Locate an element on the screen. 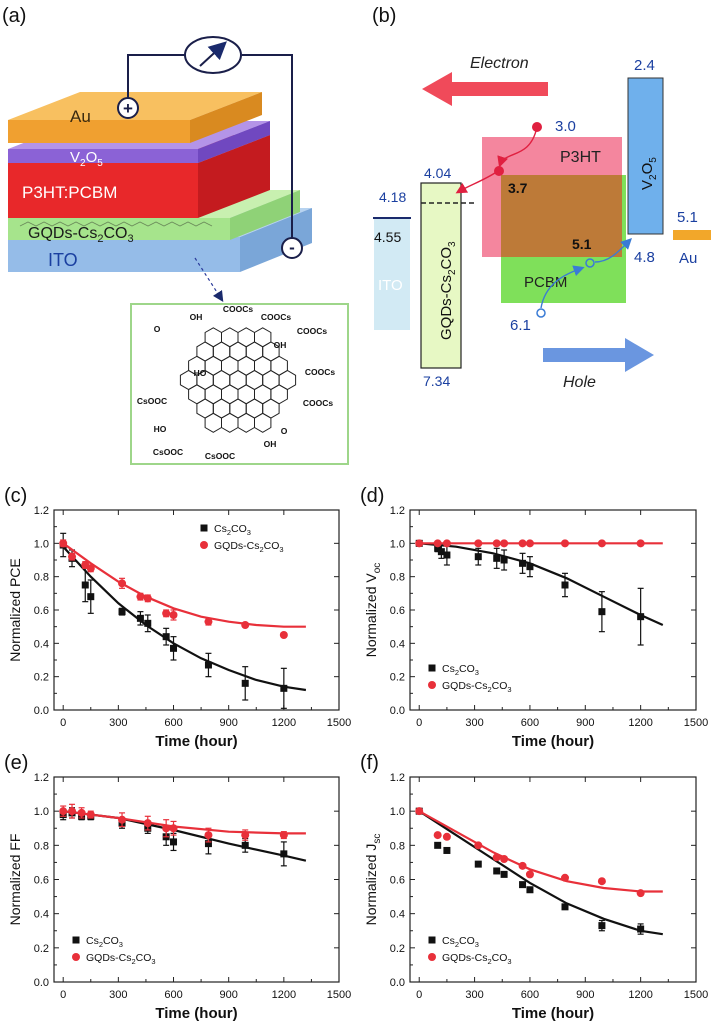 This screenshot has height=1024, width=713. gqd-ito-level: 4.18 is located at coordinates (392, 197).